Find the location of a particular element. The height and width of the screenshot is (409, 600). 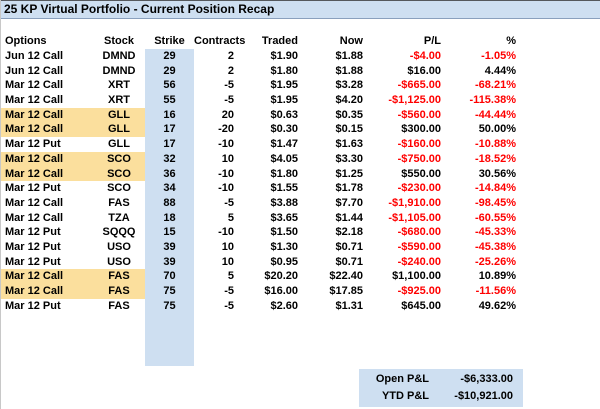

cell-contracts: 2 is located at coordinates (230, 56).